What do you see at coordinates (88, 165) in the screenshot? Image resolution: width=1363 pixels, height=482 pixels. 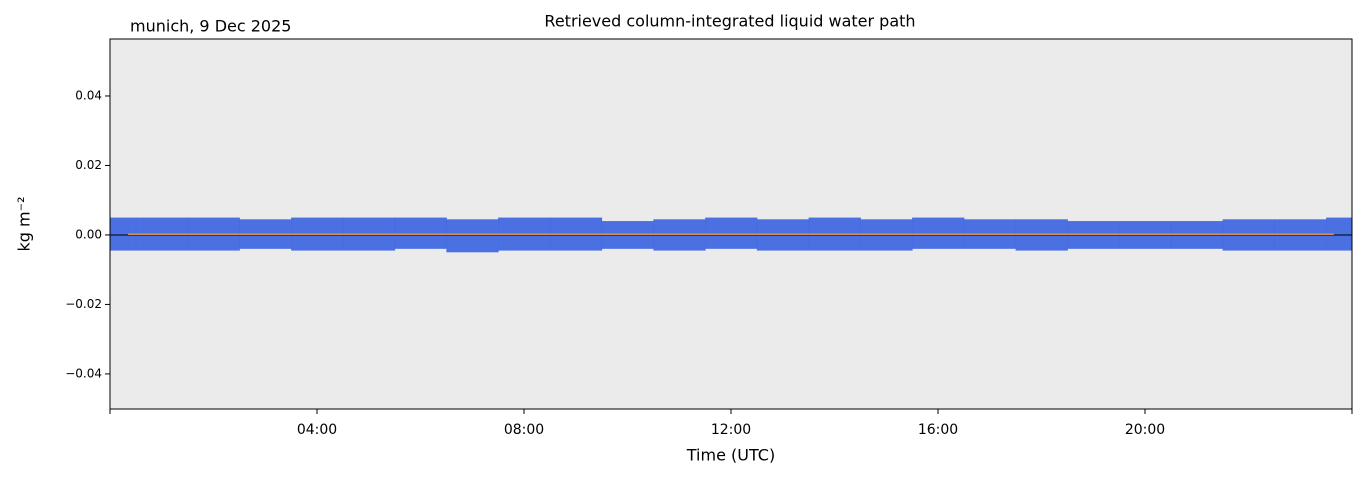 I see `y-tick-label: 0.02` at bounding box center [88, 165].